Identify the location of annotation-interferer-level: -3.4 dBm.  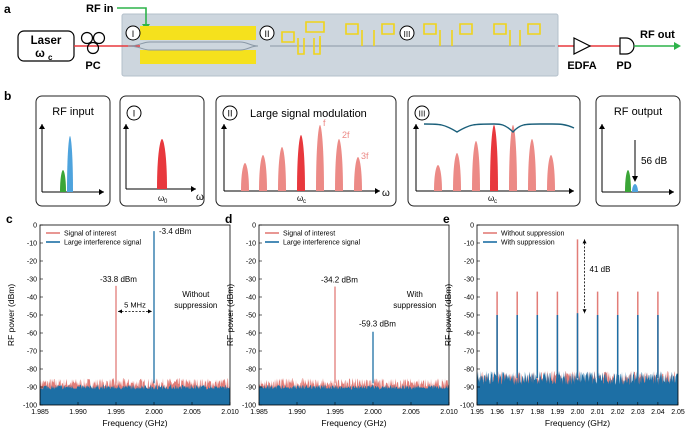
(175, 231).